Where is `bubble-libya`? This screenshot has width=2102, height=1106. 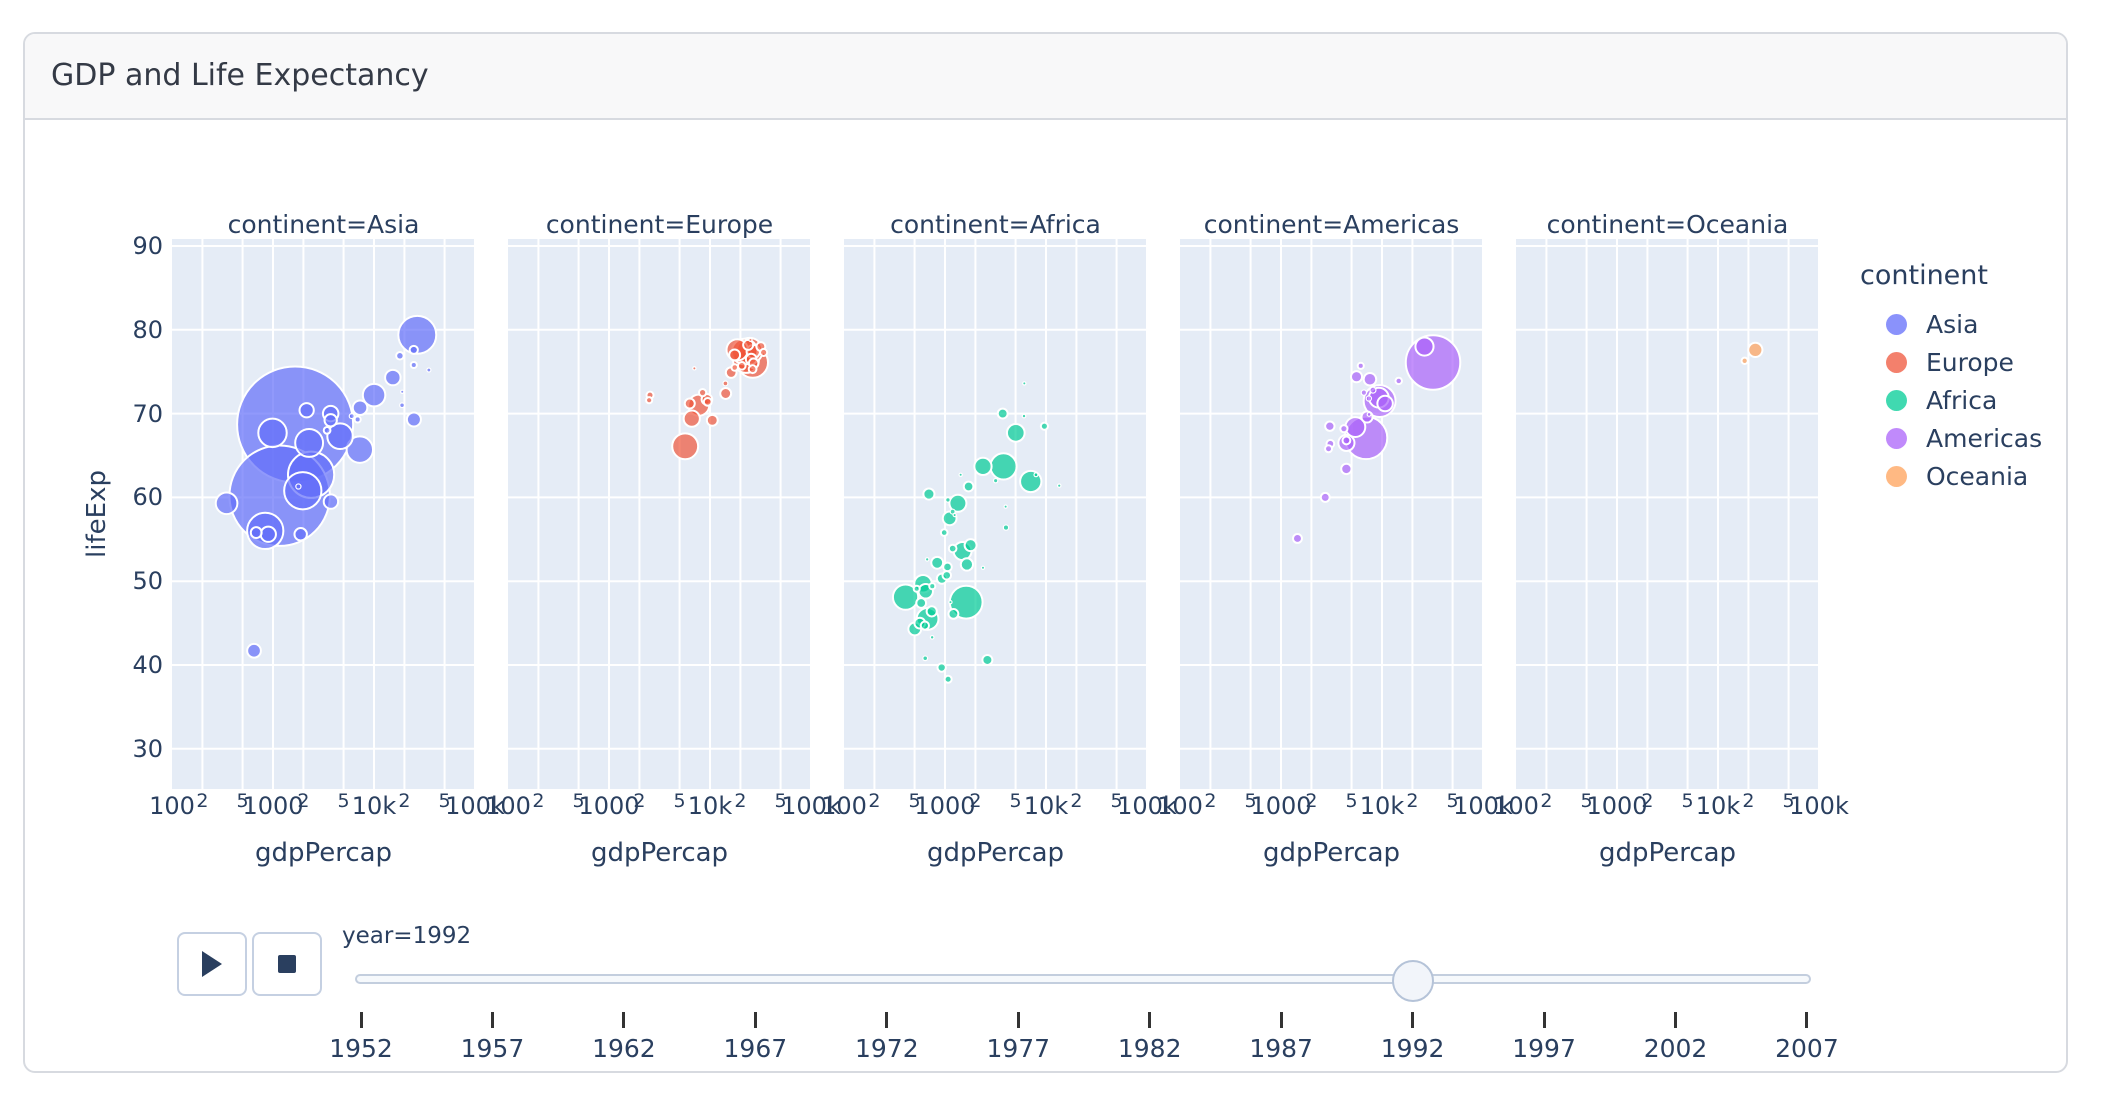 bubble-libya is located at coordinates (1044, 426).